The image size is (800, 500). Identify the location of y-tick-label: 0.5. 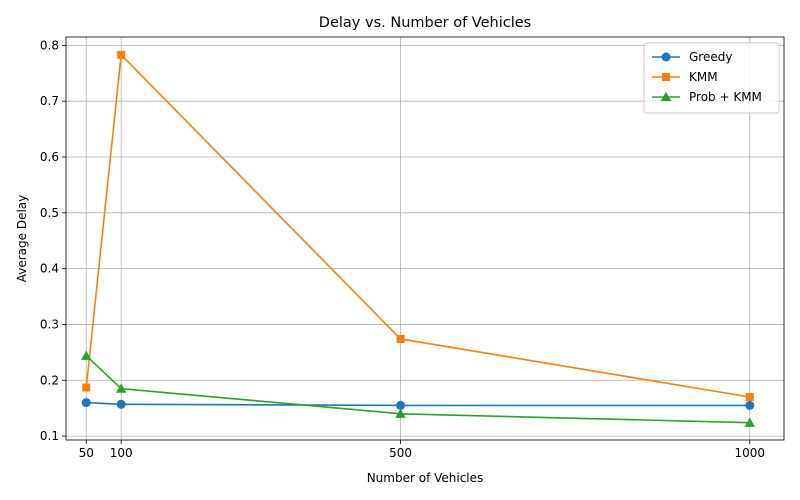
(49, 213).